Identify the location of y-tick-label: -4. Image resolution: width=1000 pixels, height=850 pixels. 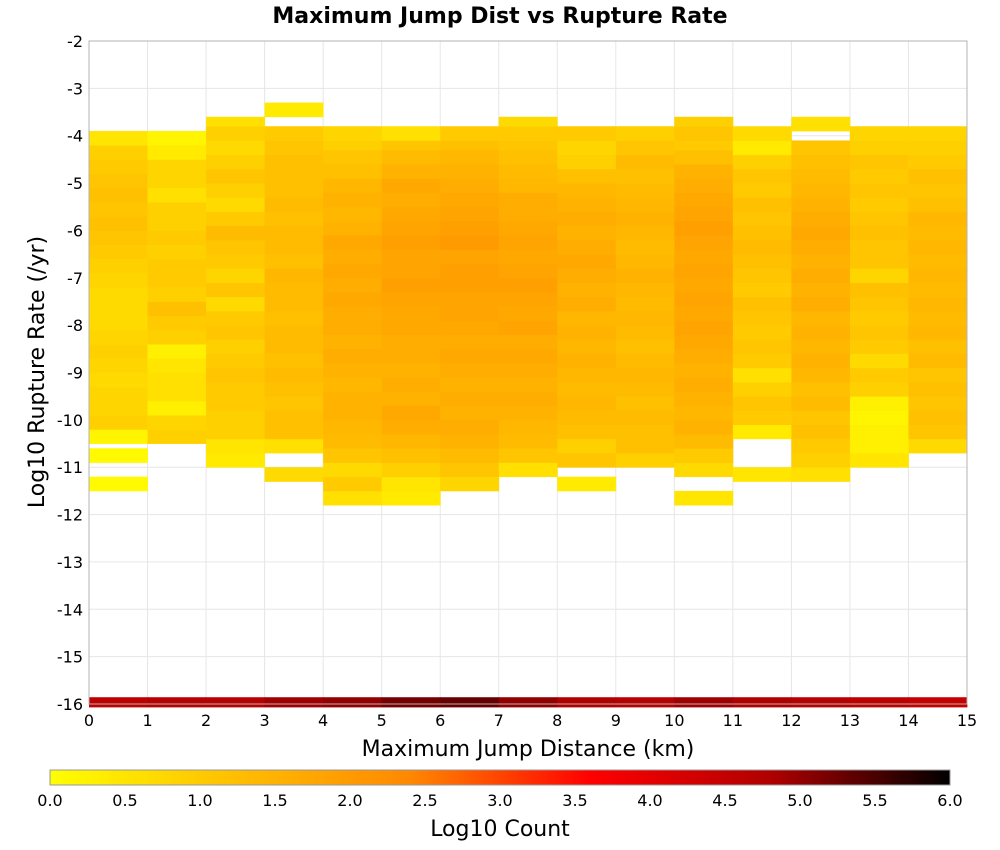
(75, 136).